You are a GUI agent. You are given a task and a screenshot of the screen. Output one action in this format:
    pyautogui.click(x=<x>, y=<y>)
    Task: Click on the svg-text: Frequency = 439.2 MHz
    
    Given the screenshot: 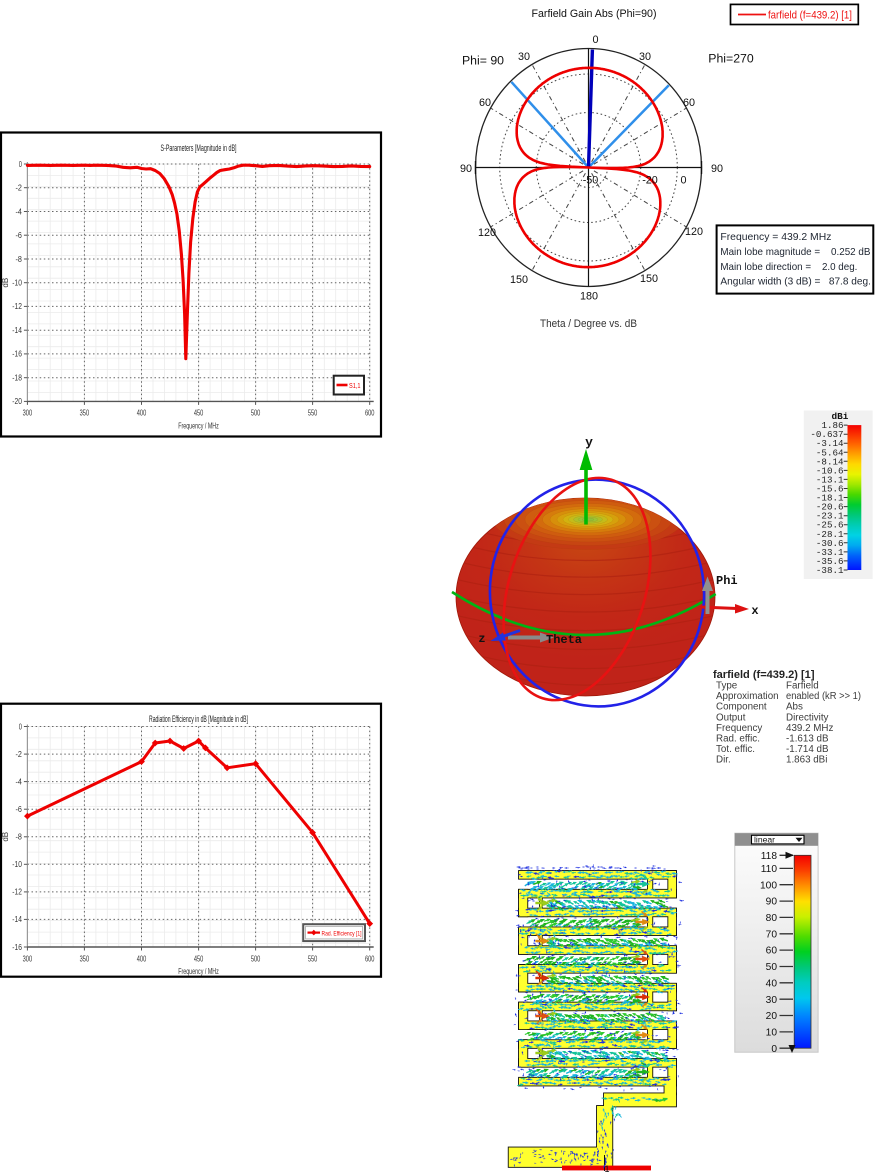 What is the action you would take?
    pyautogui.click(x=775, y=237)
    